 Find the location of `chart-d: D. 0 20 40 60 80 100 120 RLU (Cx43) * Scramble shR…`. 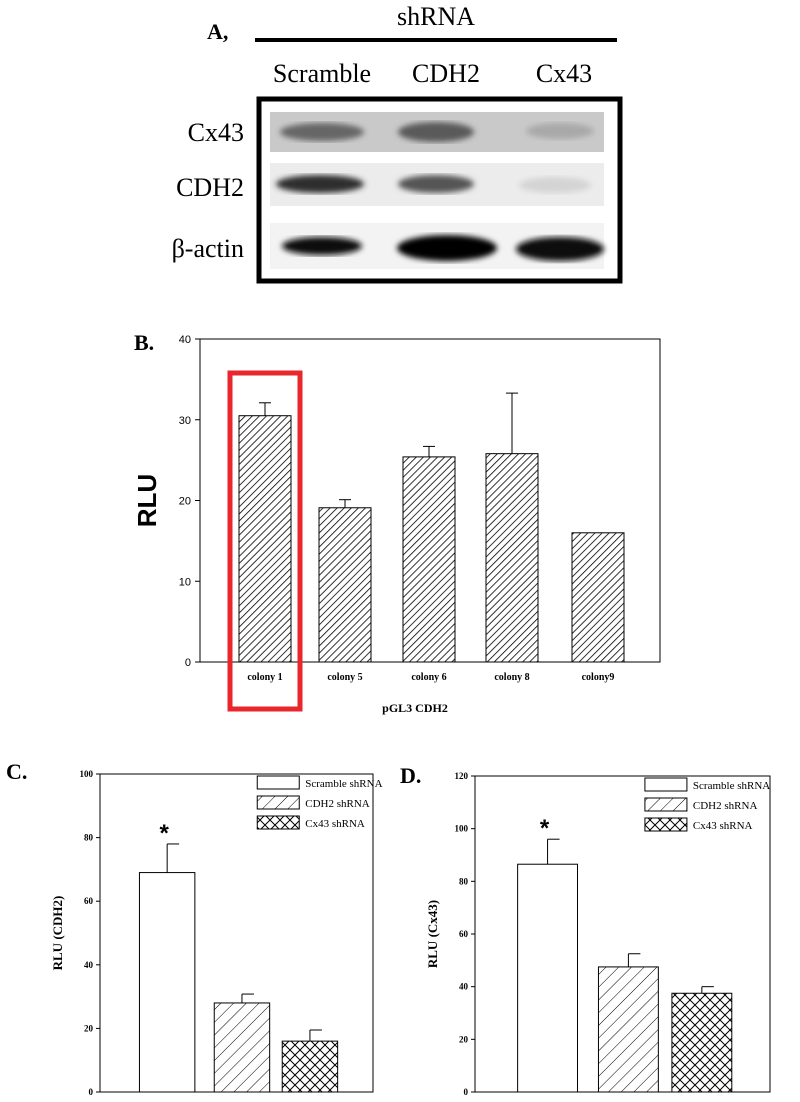

chart-d: D. 0 20 40 60 80 100 120 RLU (Cx43) * Scramble shR… is located at coordinates (585, 930).